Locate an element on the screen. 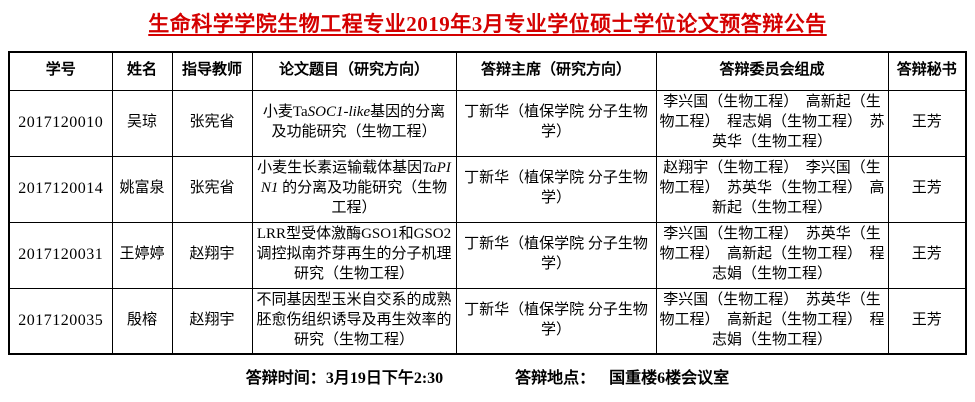 Image resolution: width=975 pixels, height=402 pixels. cell-name: 姚富泉 is located at coordinates (142, 189).